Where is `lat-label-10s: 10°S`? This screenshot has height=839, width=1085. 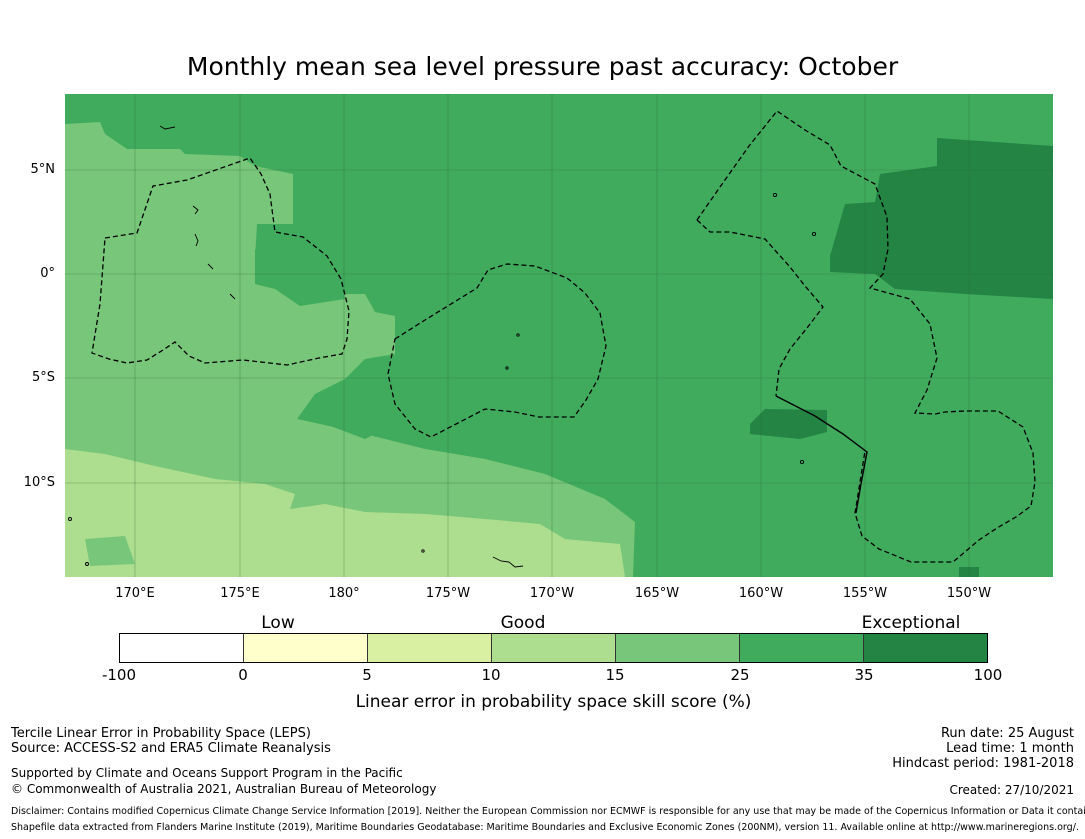
lat-label-10s: 10°S is located at coordinates (39, 482).